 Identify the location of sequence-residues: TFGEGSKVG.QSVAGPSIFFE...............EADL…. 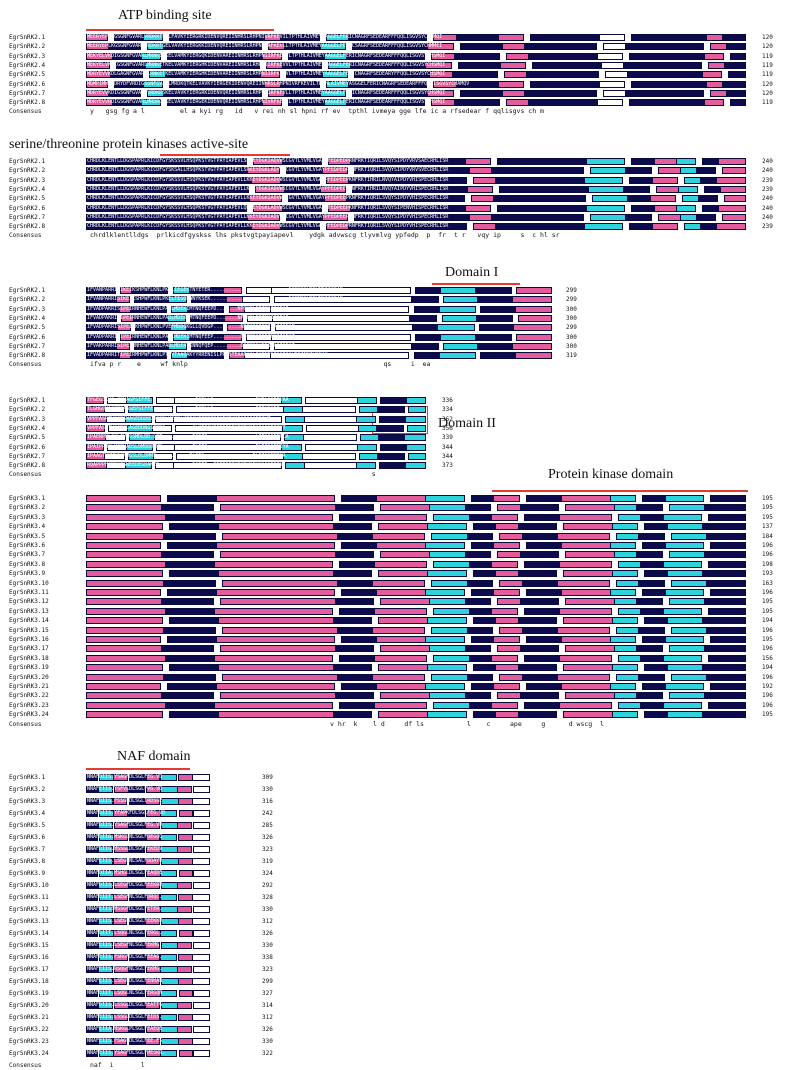
(188, 400).